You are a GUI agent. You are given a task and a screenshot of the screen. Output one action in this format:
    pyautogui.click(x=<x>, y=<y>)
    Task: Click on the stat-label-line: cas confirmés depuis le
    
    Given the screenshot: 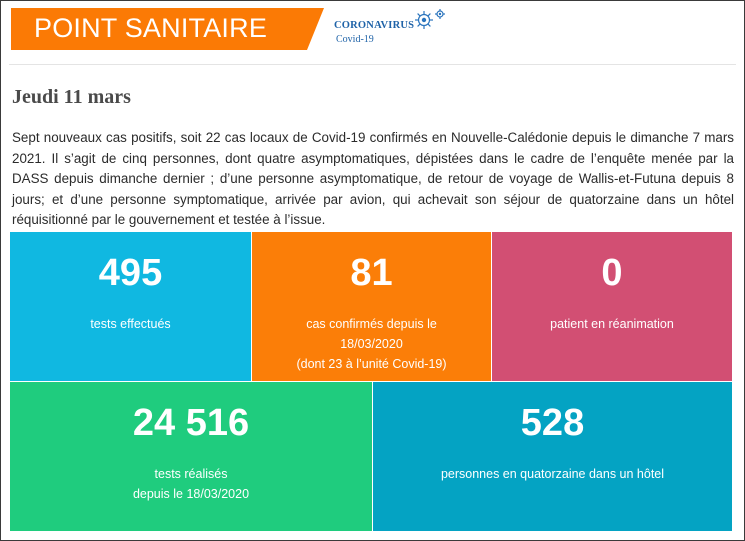 What is the action you would take?
    pyautogui.click(x=371, y=324)
    